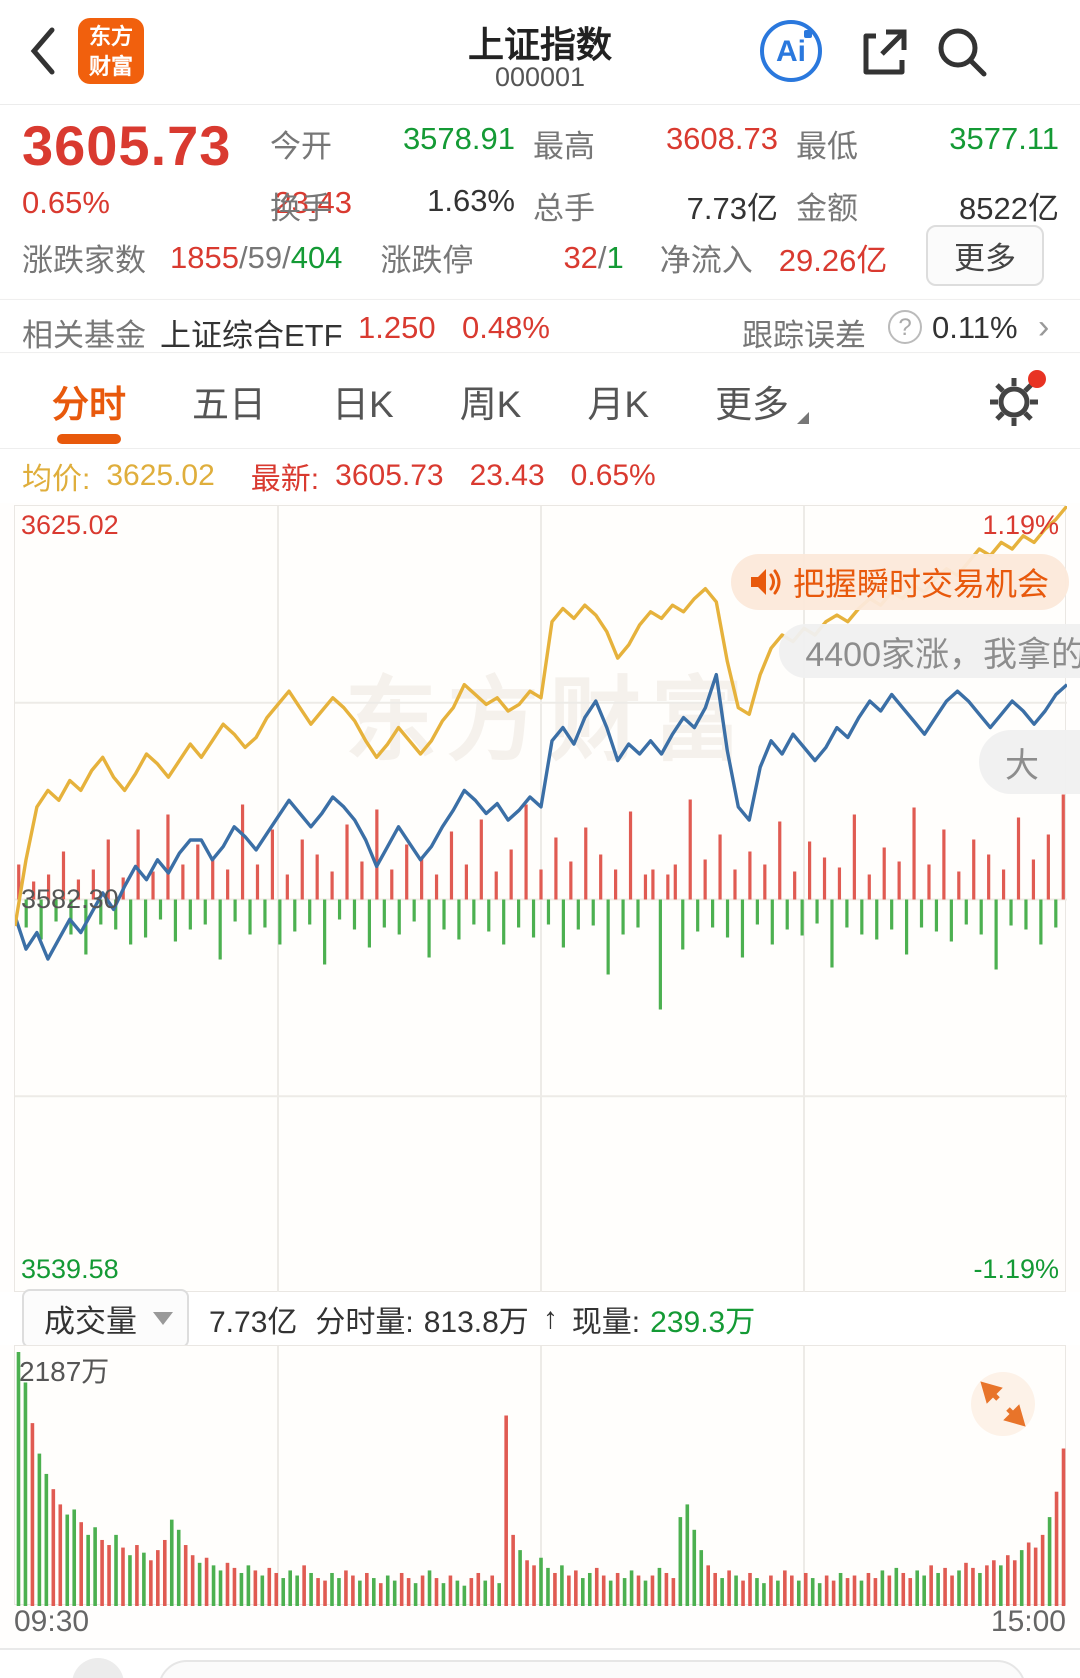 The image size is (1080, 1678). What do you see at coordinates (665, 205) in the screenshot?
I see `stats-row2: 换手 1.63% 总手 7.73亿 金额 8522亿` at bounding box center [665, 205].